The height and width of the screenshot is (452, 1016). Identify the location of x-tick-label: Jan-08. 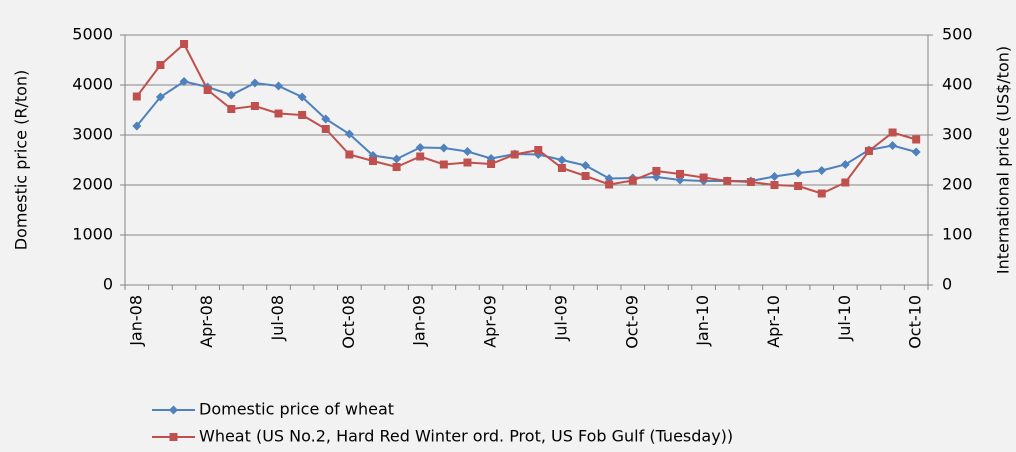
(135, 321).